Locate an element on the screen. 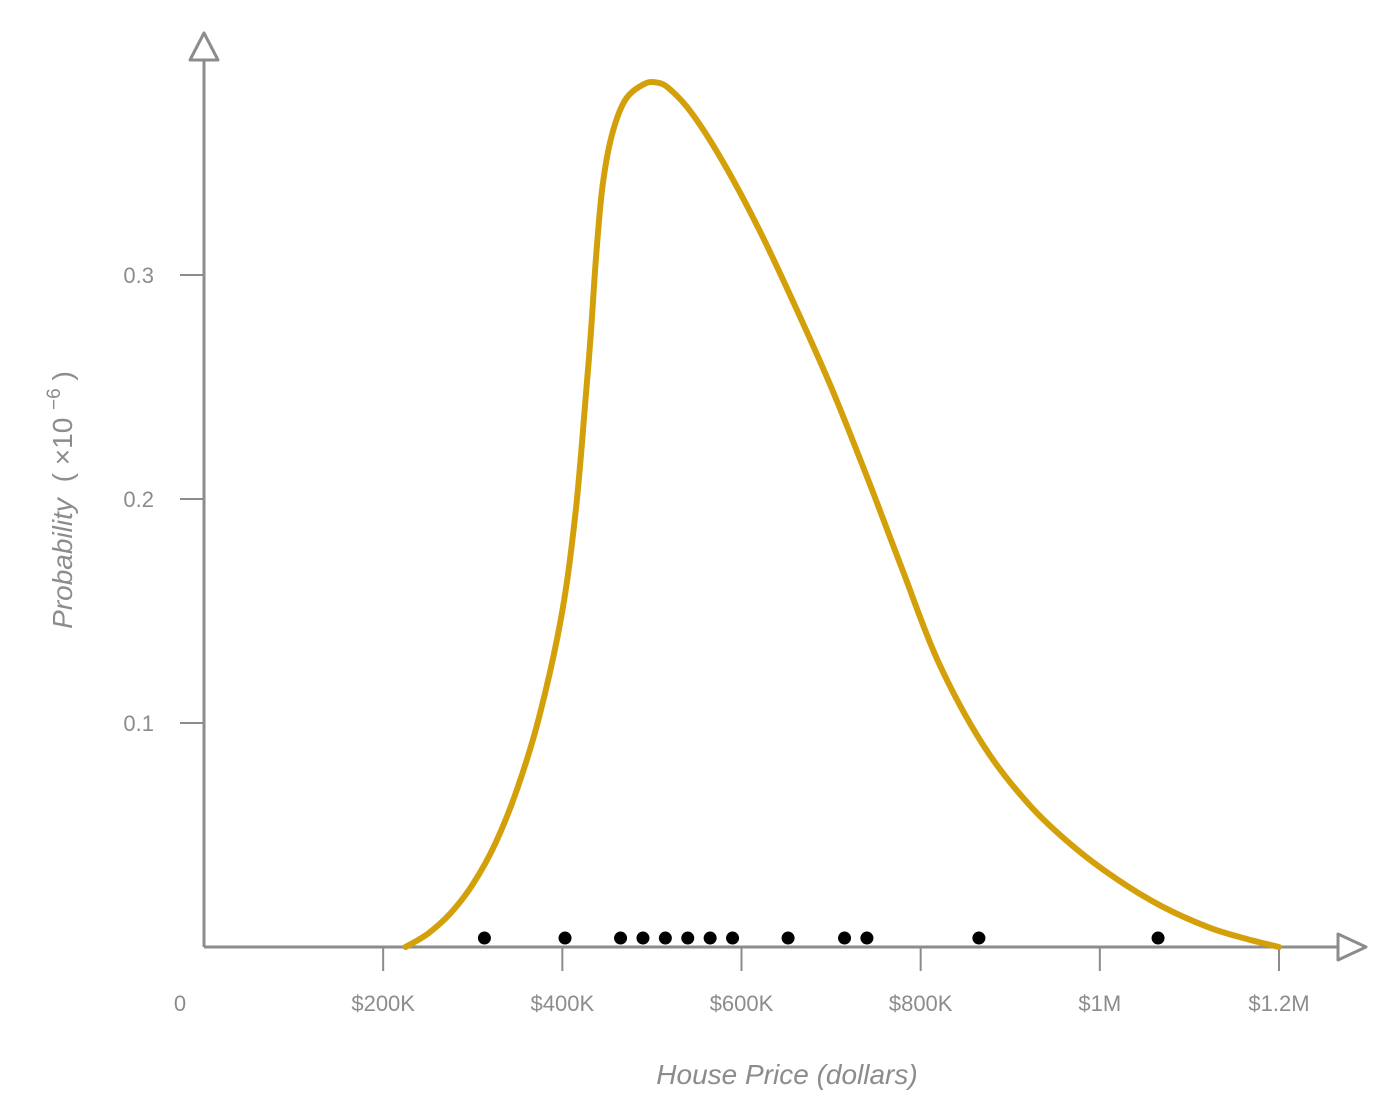 Image resolution: width=1400 pixels, height=1106 pixels. x-tick-label: $200K is located at coordinates (383, 1003).